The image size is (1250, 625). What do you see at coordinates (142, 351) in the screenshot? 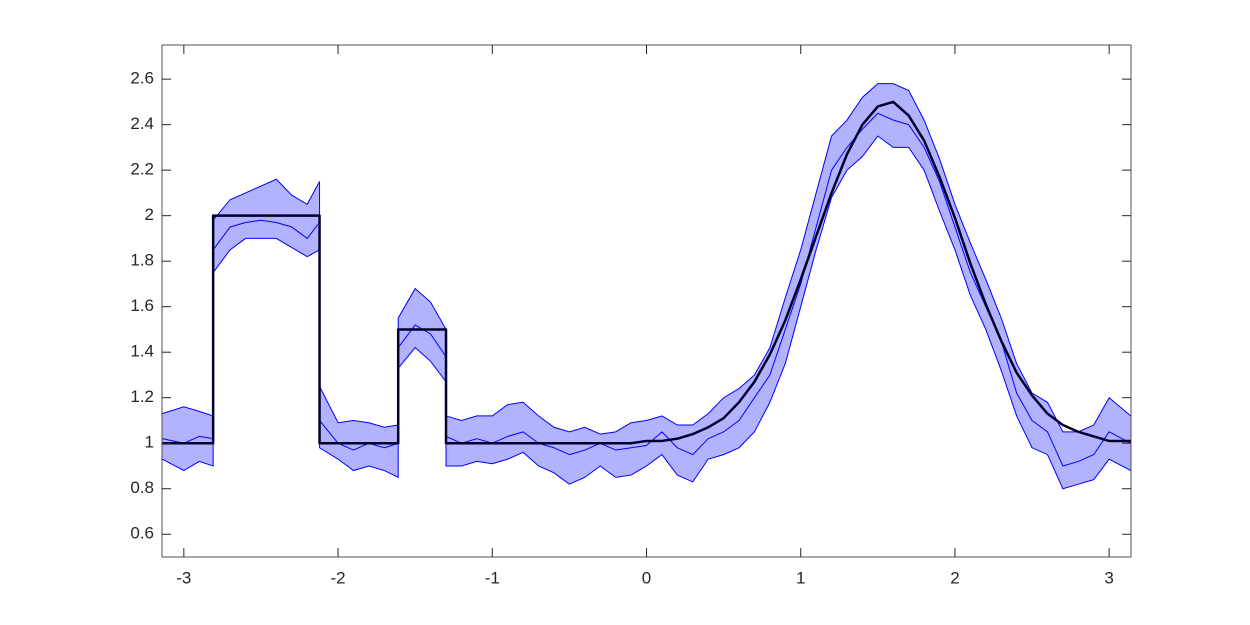
I see `y-tick-label: 1.4` at bounding box center [142, 351].